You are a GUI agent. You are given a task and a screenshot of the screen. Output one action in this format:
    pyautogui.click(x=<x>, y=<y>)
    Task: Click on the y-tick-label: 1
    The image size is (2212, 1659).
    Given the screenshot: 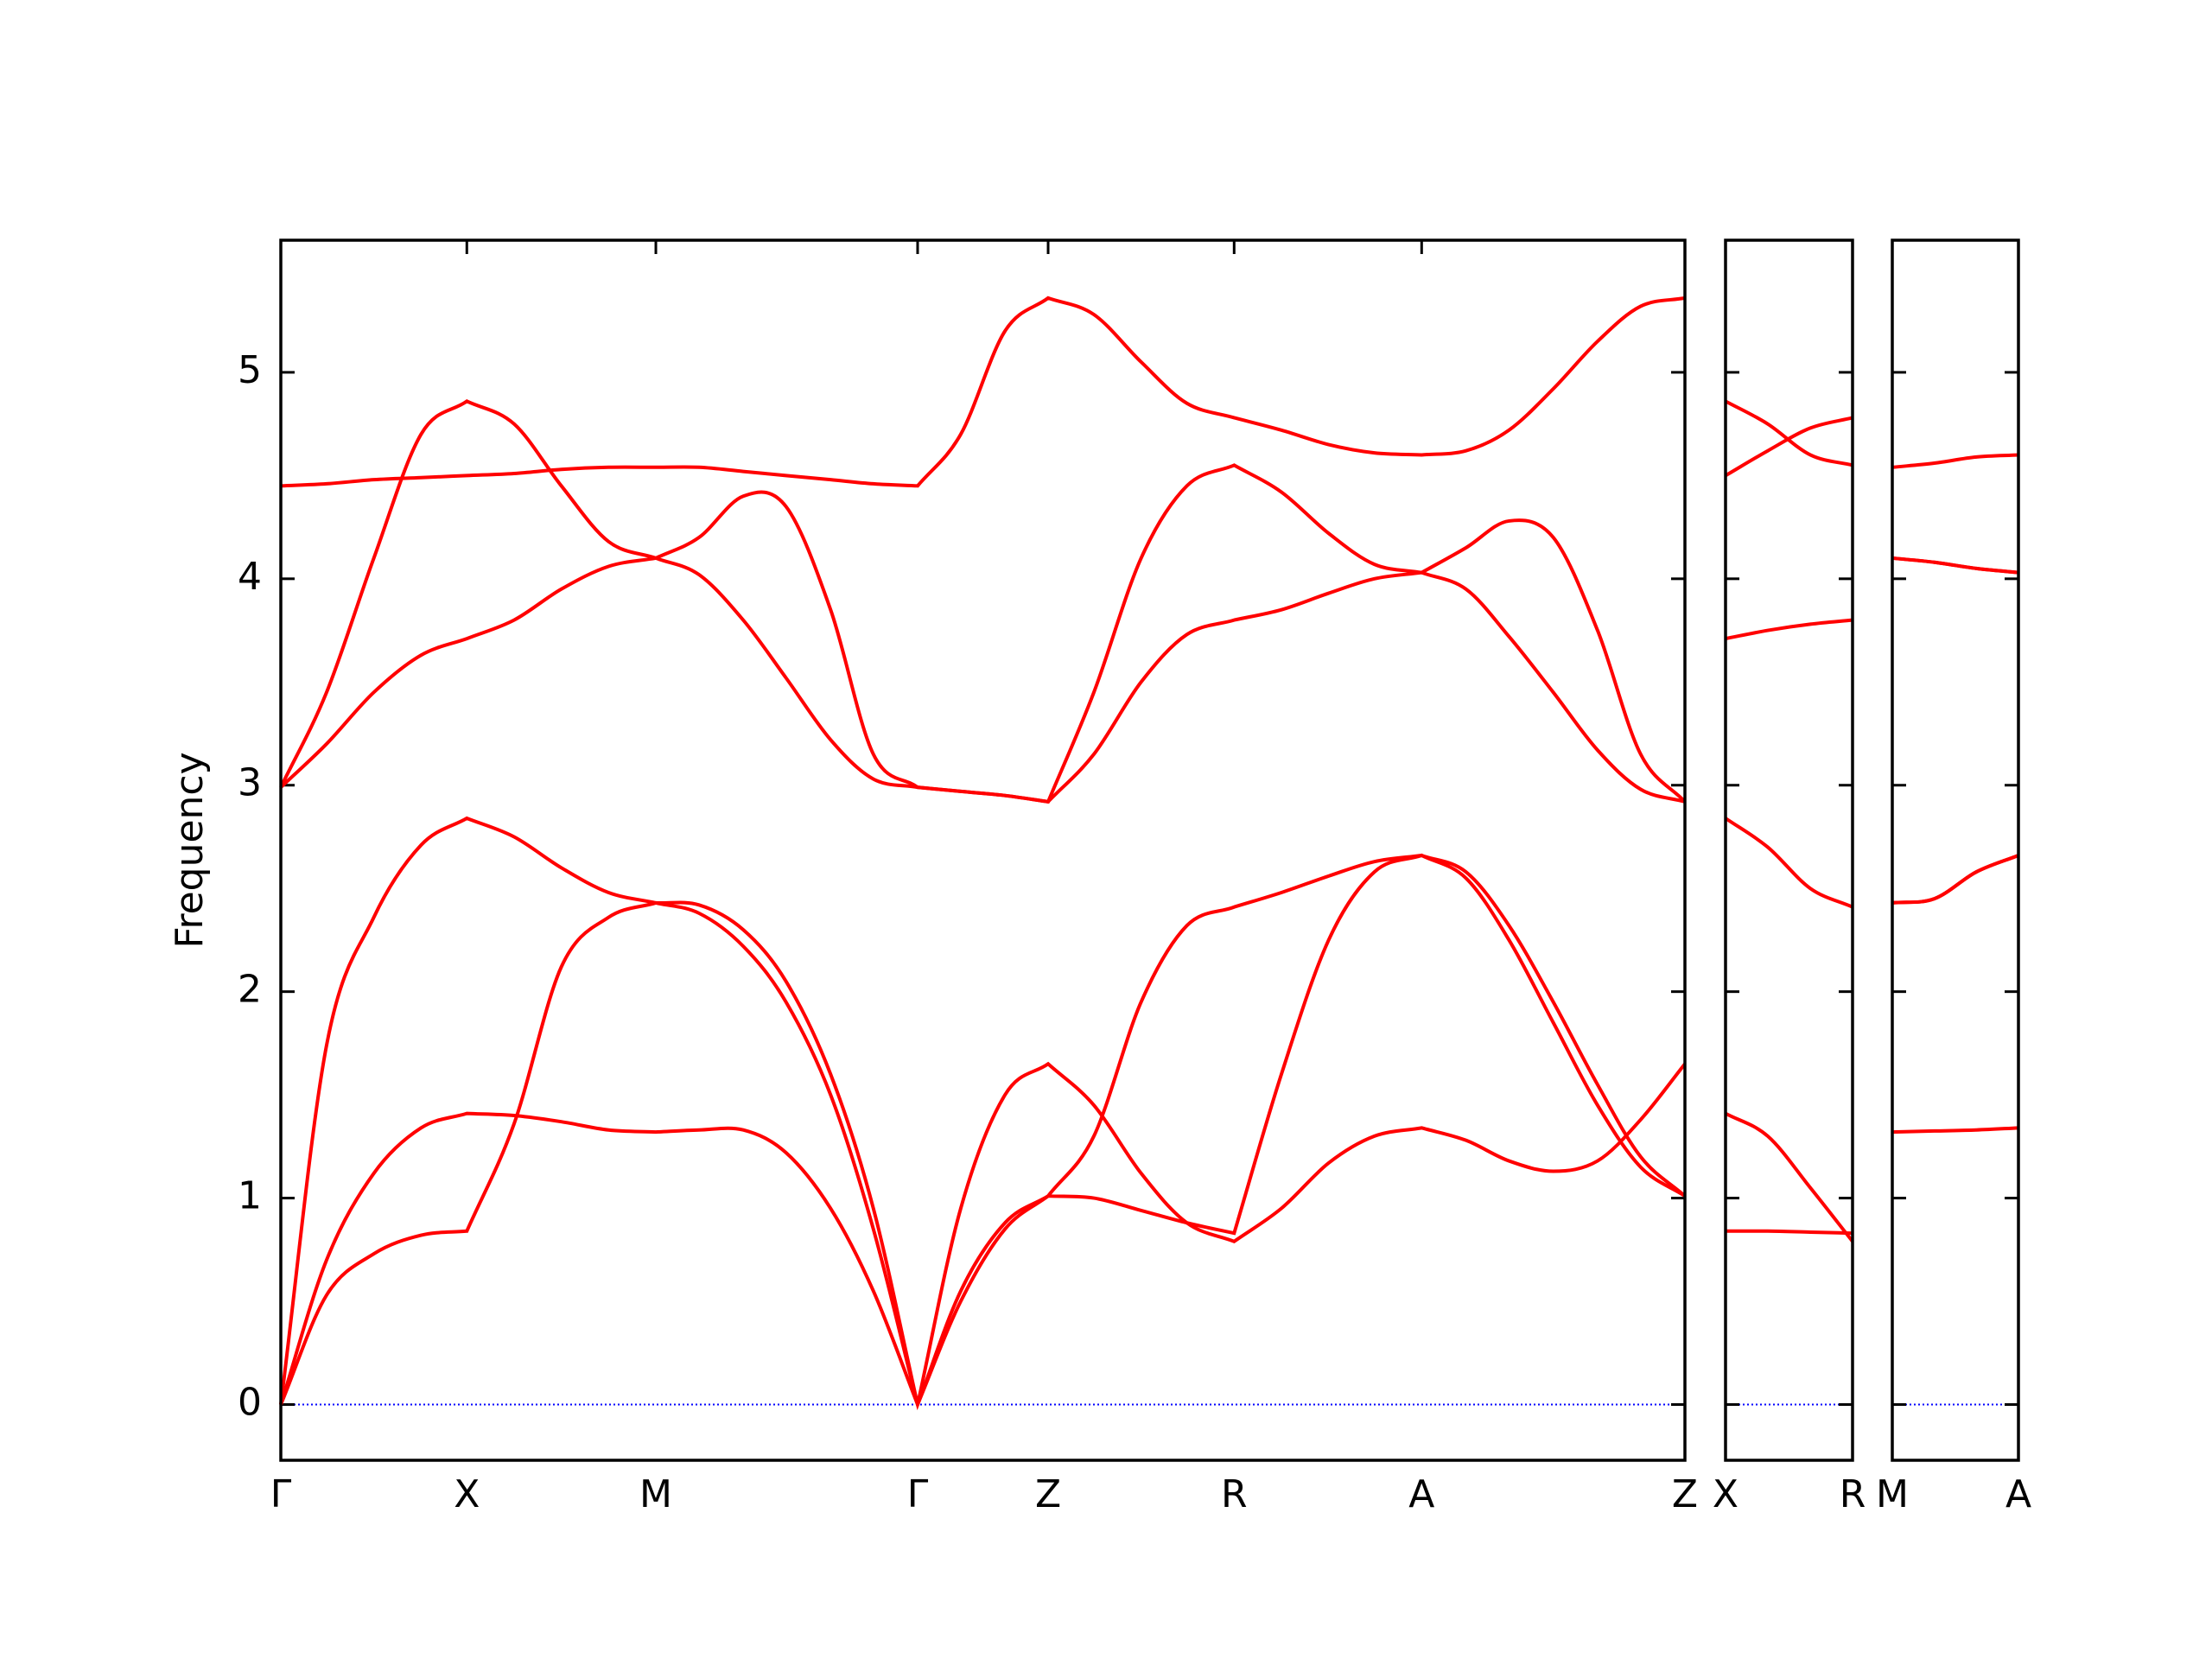 What is the action you would take?
    pyautogui.click(x=250, y=1196)
    